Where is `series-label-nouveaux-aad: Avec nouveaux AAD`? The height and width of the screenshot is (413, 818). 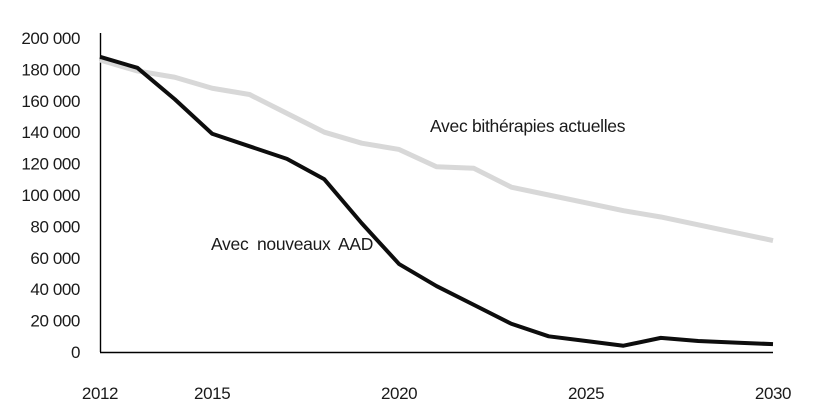 series-label-nouveaux-aad: Avec nouveaux AAD is located at coordinates (292, 244).